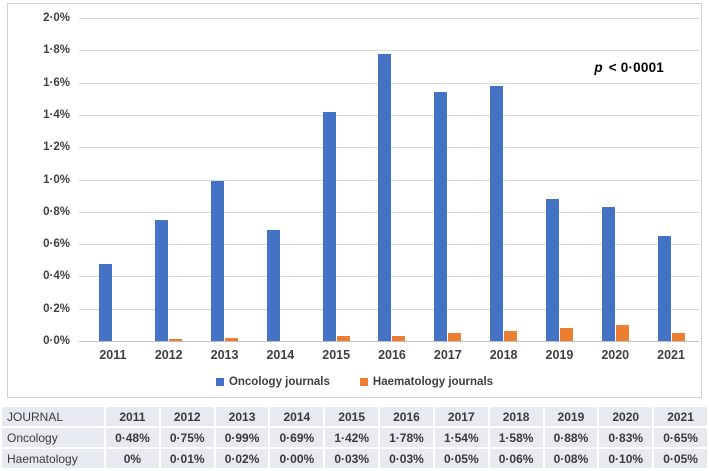 This screenshot has width=709, height=471. Describe the element at coordinates (571, 416) in the screenshot. I see `table-year-header: 2019` at that location.